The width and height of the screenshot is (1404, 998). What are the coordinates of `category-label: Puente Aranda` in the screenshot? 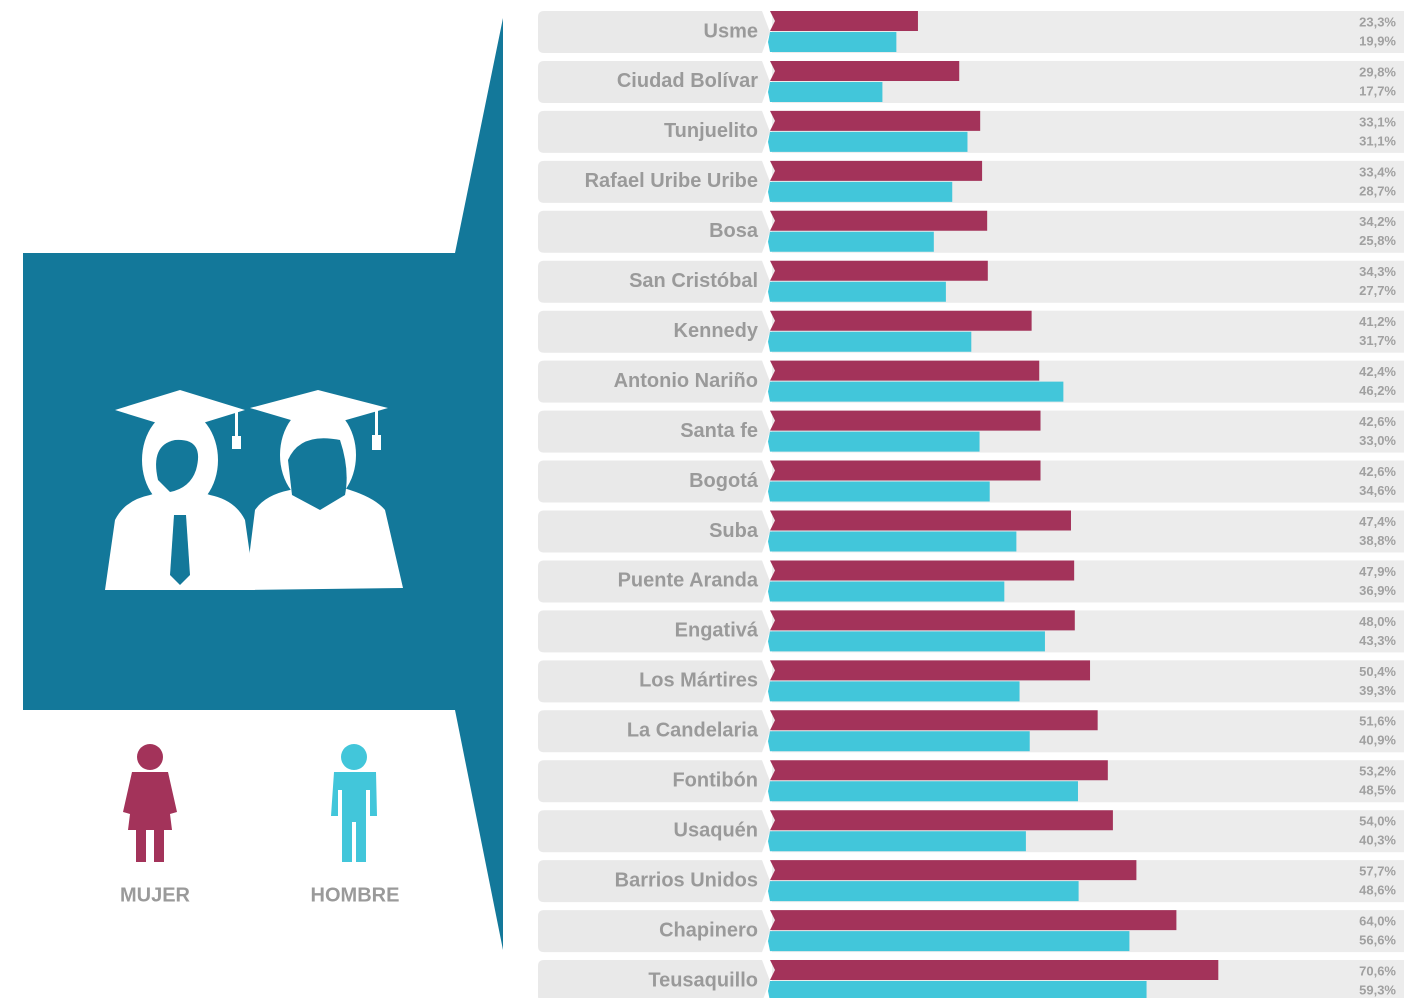 It's located at (688, 581).